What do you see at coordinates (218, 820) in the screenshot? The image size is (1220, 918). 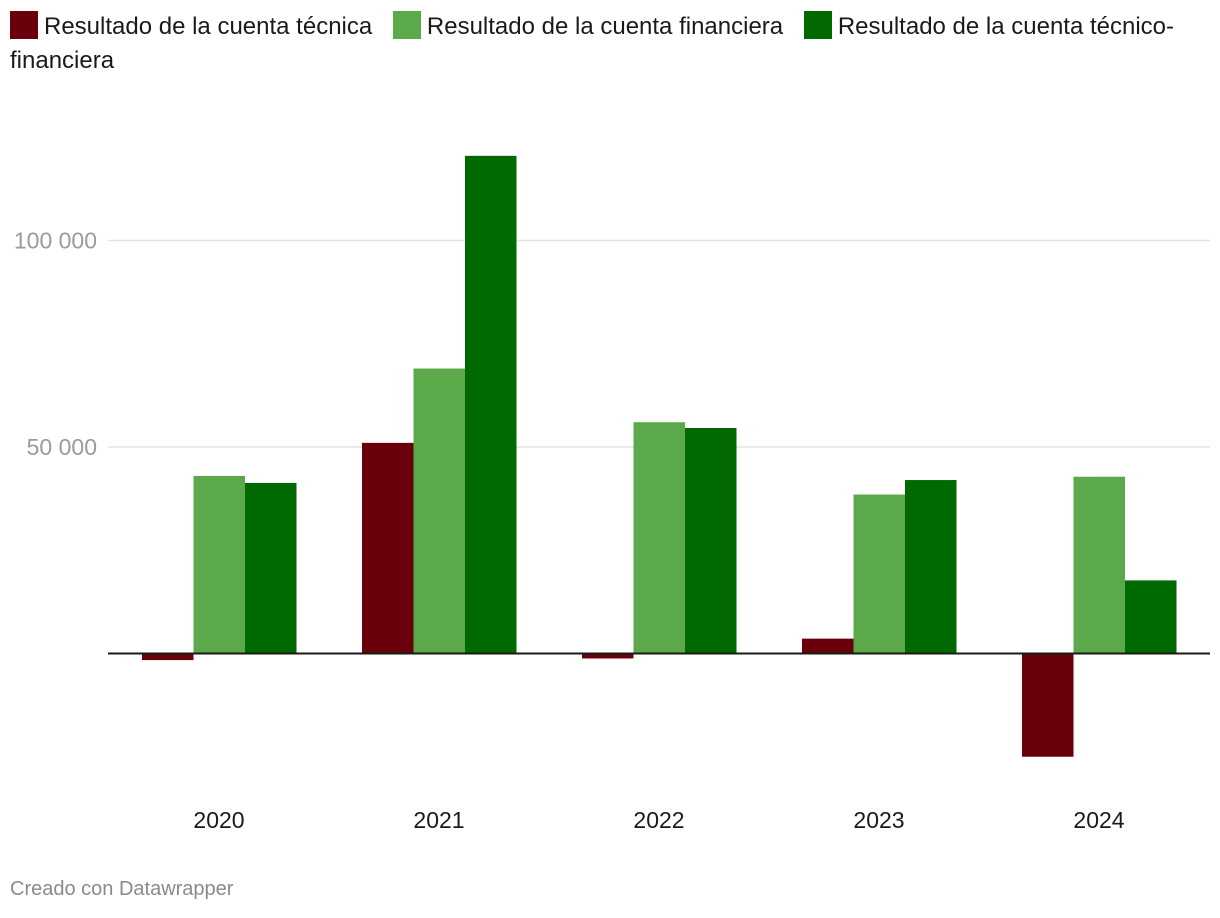 I see `x-tick-label-2020: 2020` at bounding box center [218, 820].